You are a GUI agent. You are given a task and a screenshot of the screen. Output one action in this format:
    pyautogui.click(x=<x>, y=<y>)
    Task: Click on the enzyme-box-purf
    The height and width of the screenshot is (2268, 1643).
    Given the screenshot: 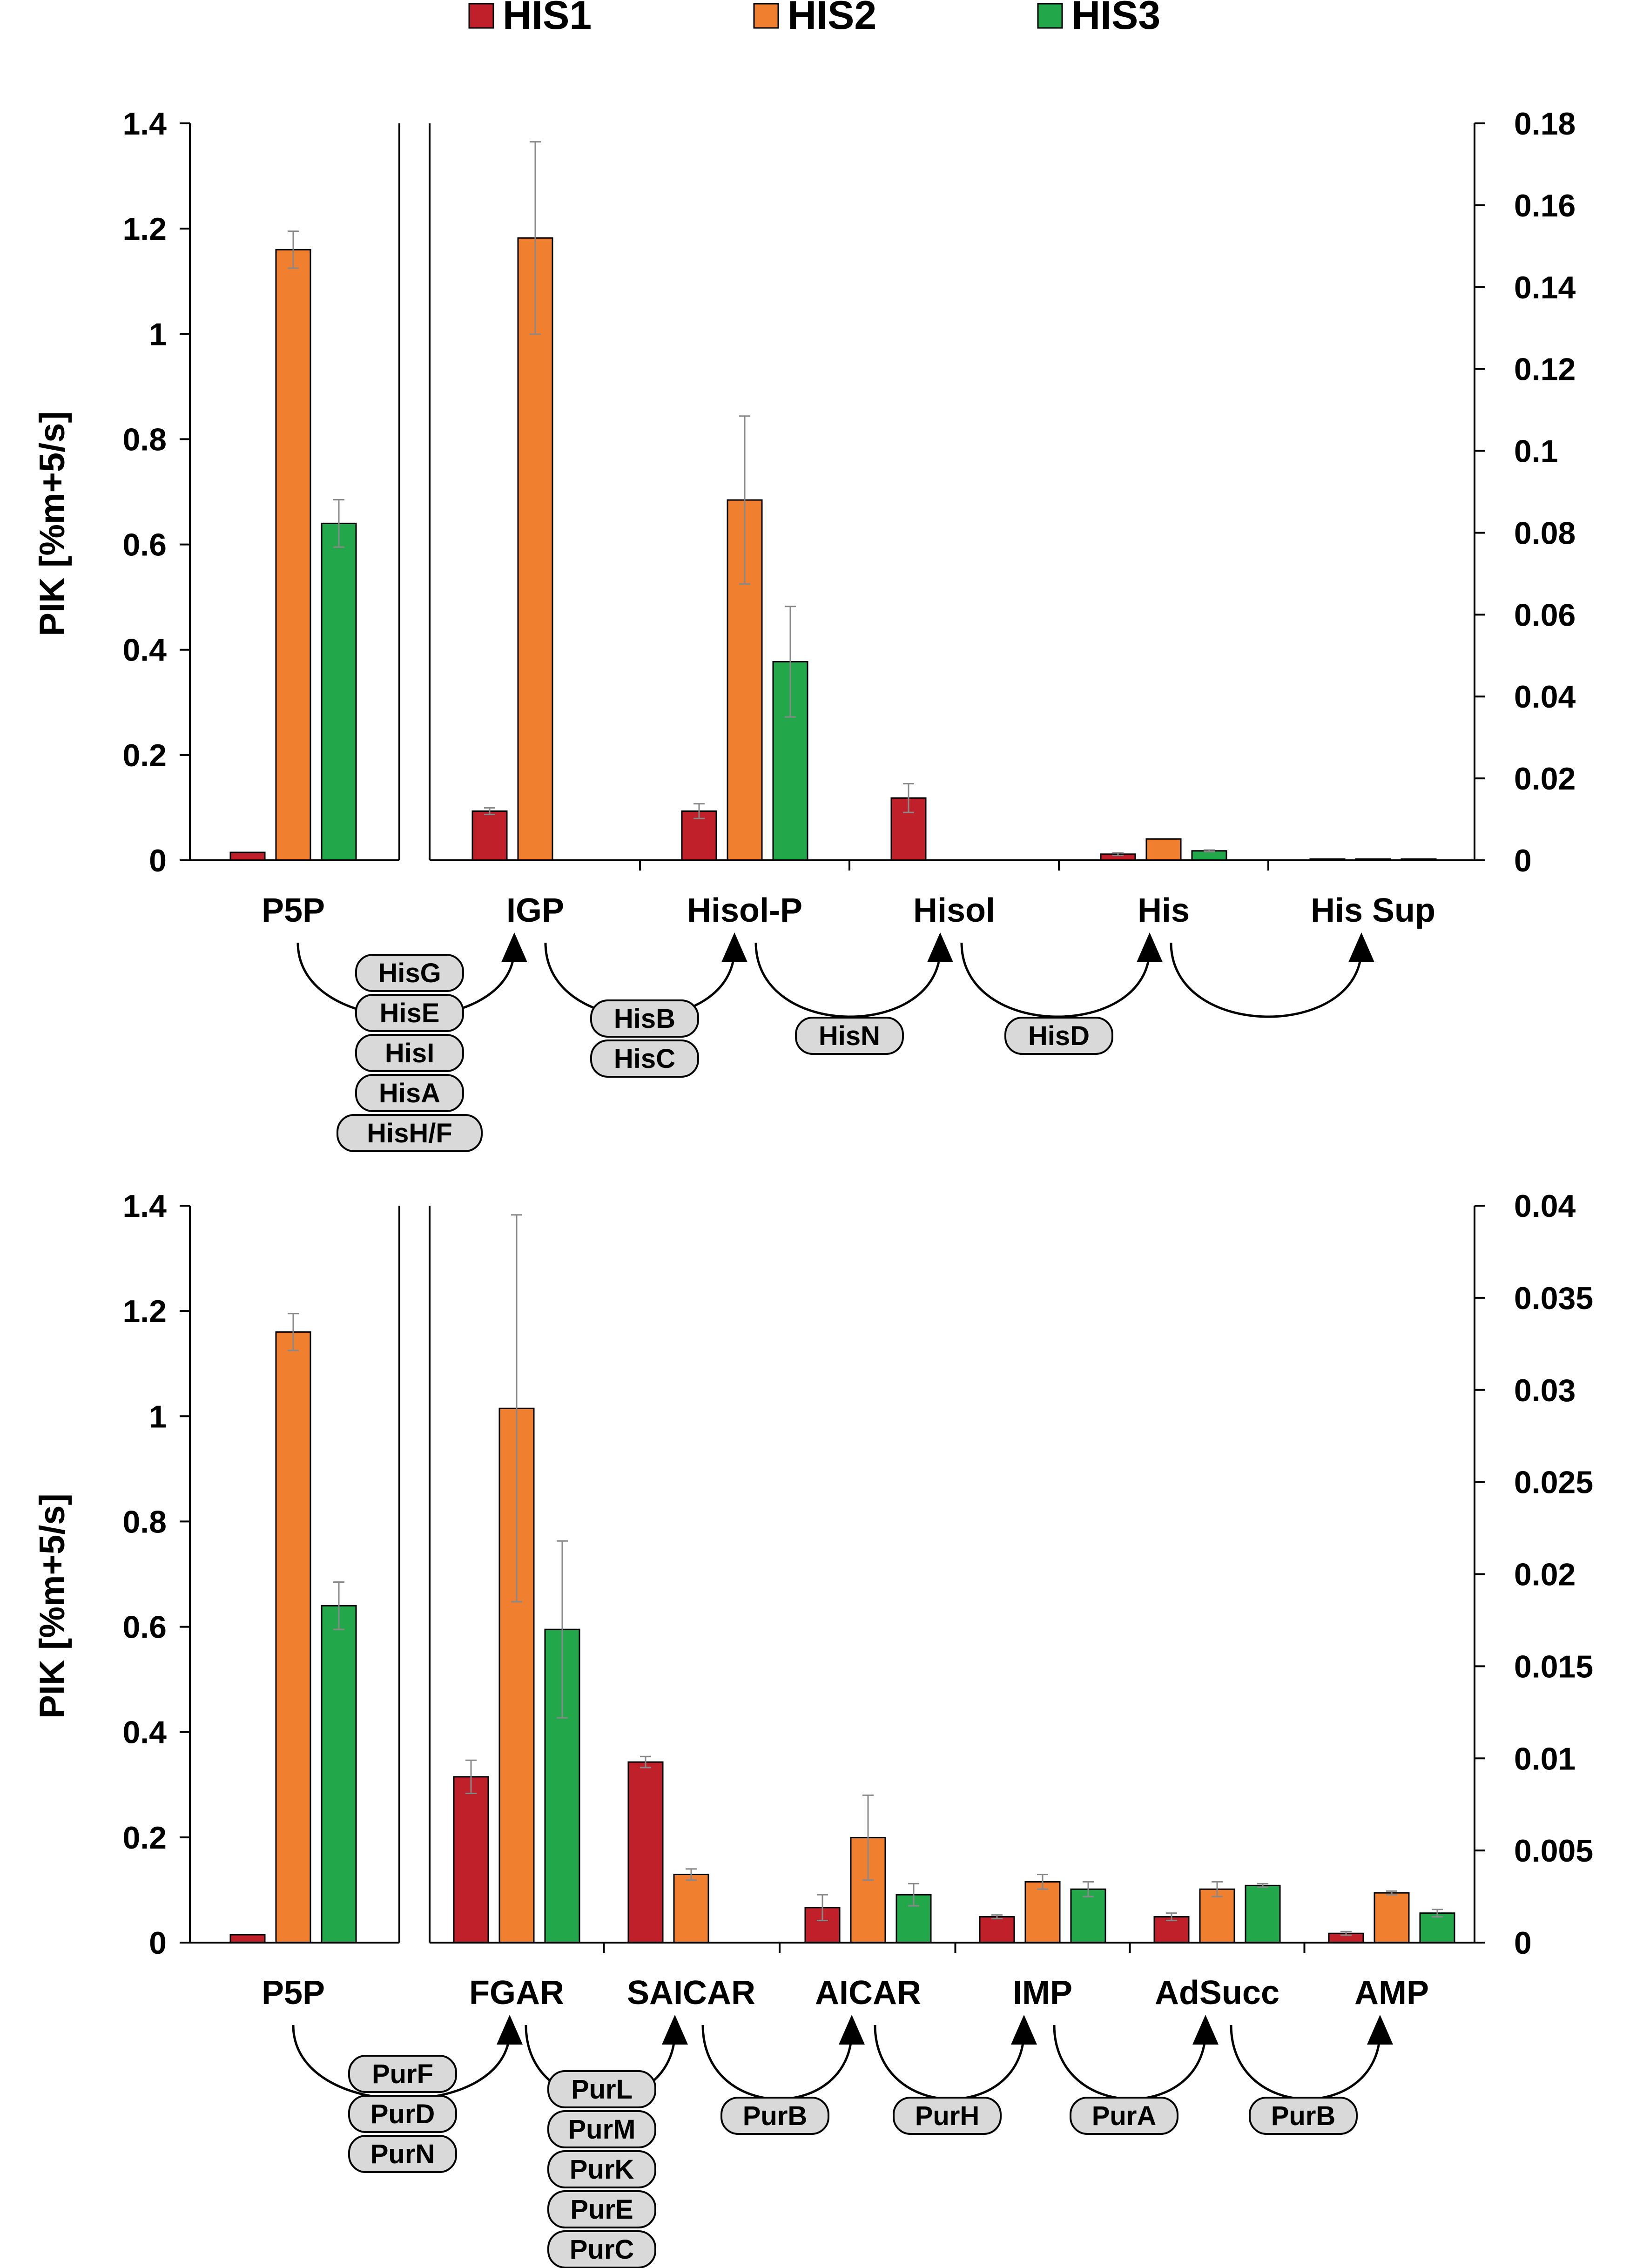 What is the action you would take?
    pyautogui.click(x=402, y=2074)
    